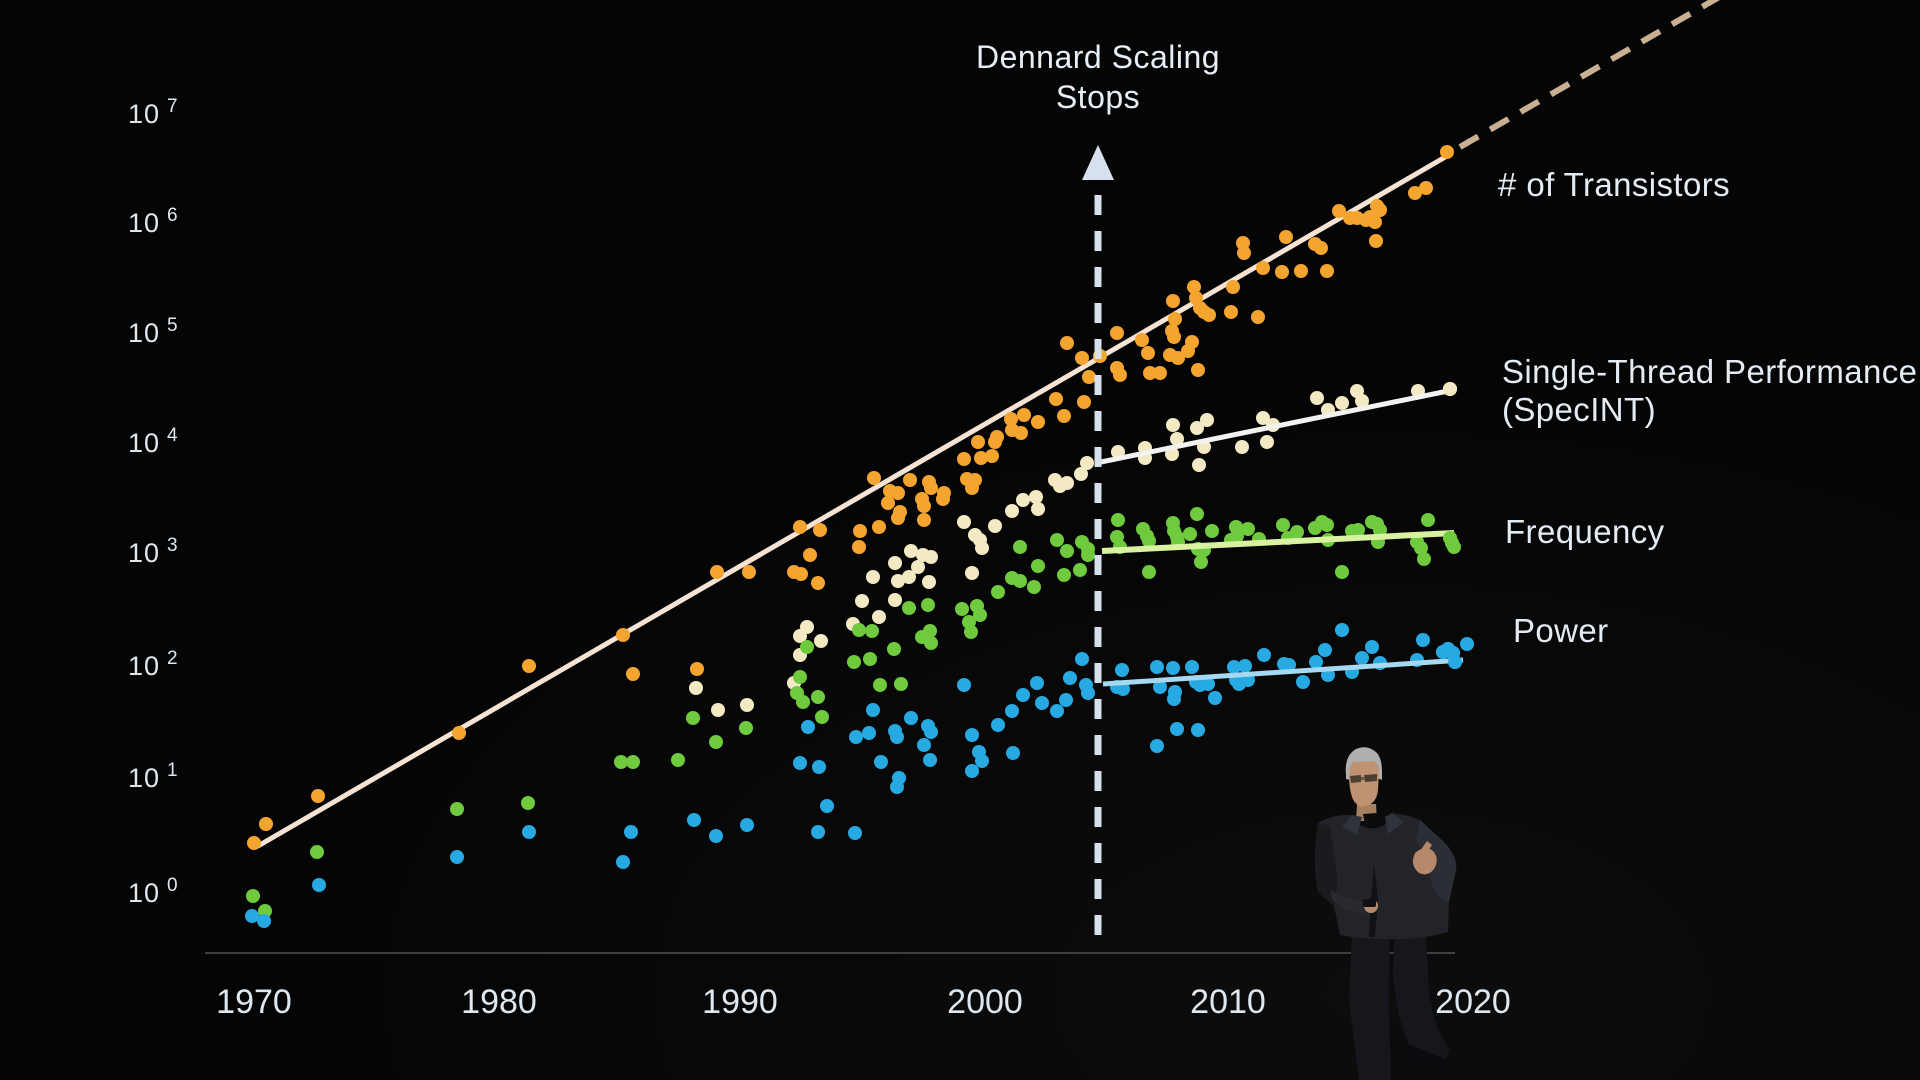 The image size is (1920, 1080). What do you see at coordinates (1098, 57) in the screenshot?
I see `svg-text: Dennard Scaling` at bounding box center [1098, 57].